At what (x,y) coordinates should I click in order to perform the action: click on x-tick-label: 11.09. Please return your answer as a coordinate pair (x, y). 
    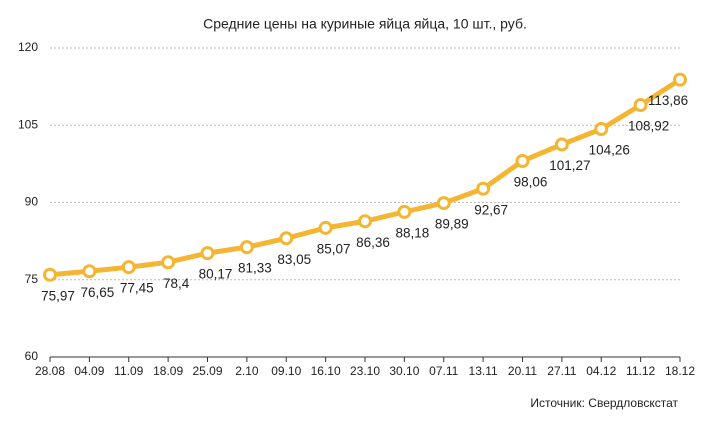
    Looking at the image, I should click on (128, 371).